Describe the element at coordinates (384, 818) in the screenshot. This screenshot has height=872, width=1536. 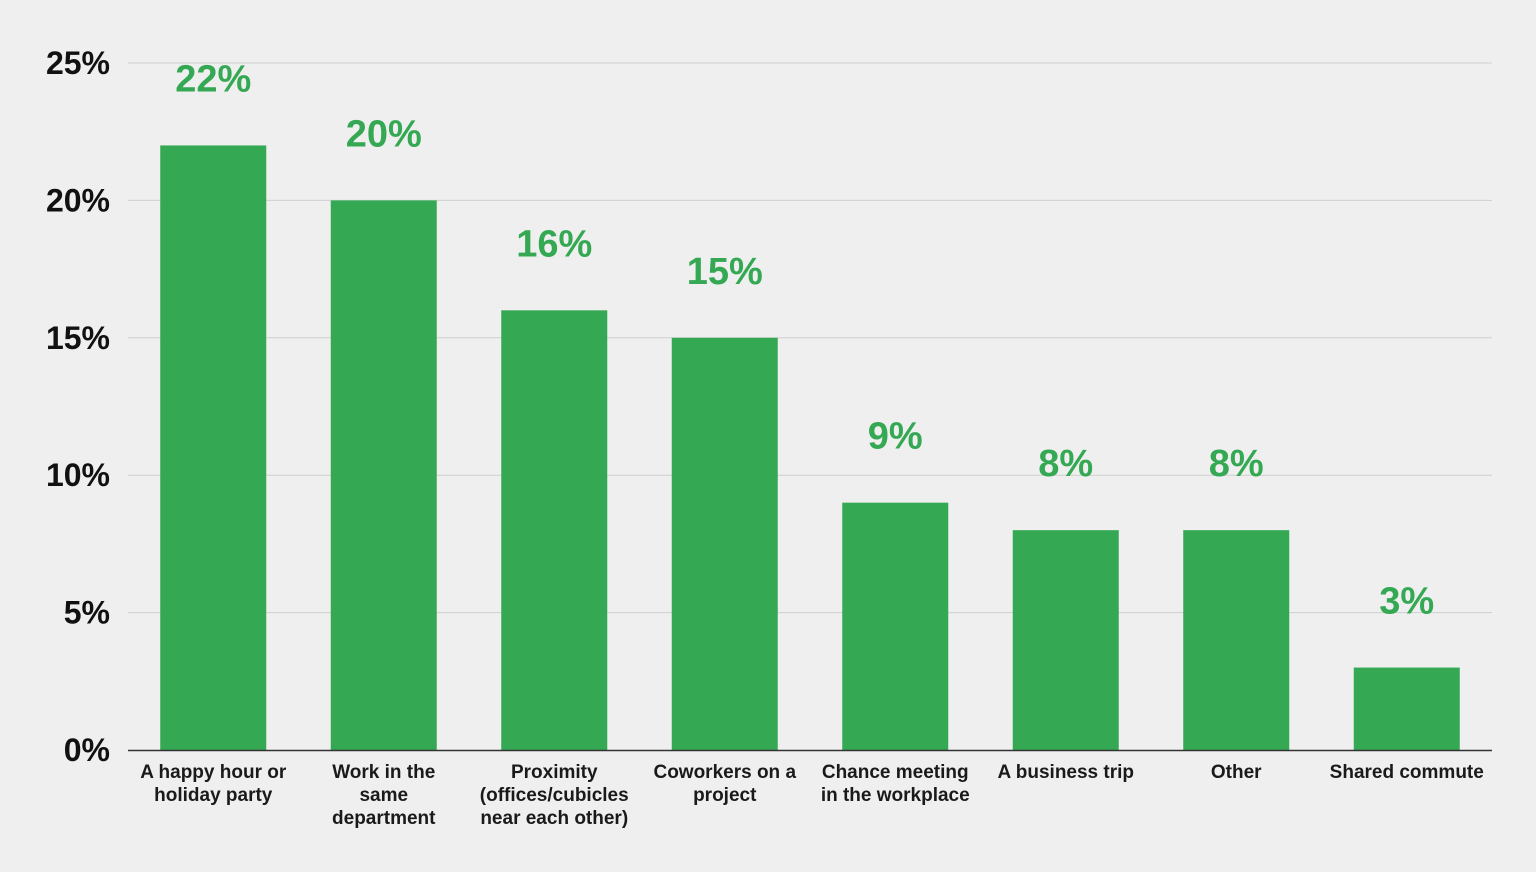
I see `x-tick-label-line: department` at that location.